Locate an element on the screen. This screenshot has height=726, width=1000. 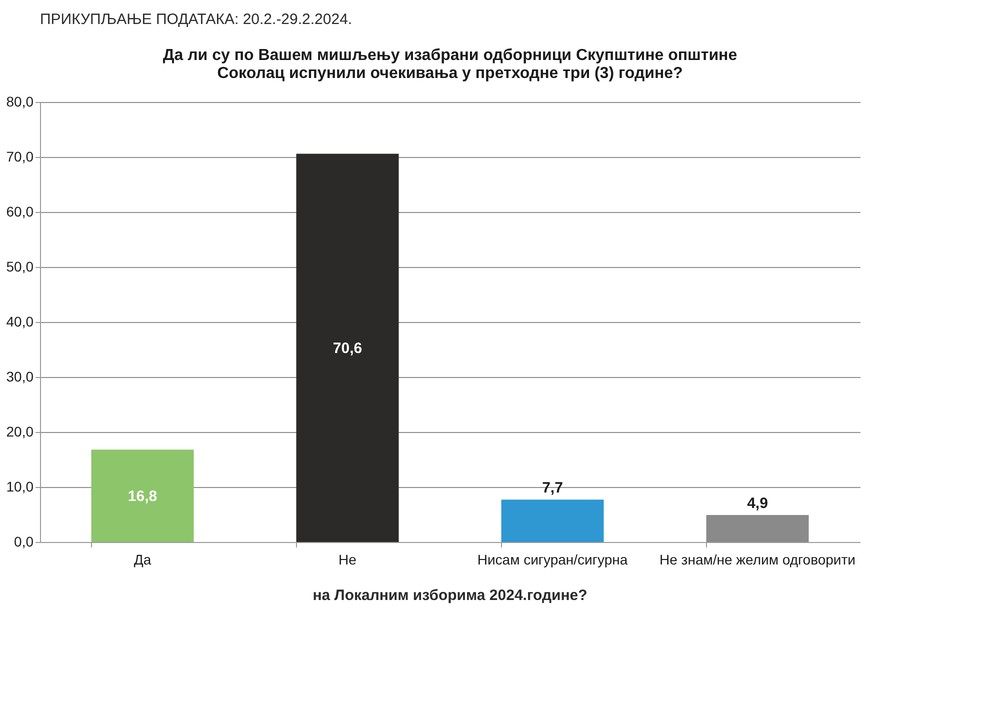
x-tick-label: Нисам сигуран/сигурна is located at coordinates (552, 560).